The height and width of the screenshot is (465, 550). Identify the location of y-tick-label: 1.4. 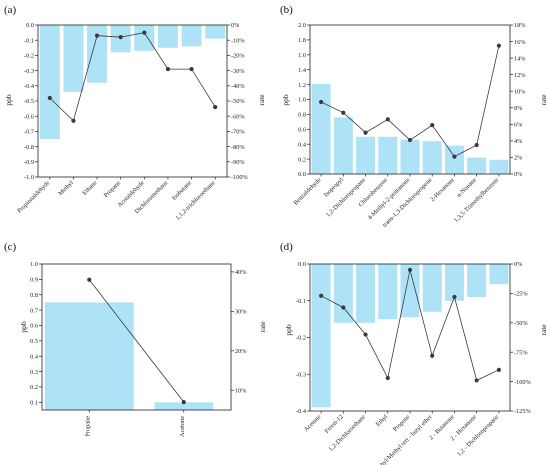
(302, 70).